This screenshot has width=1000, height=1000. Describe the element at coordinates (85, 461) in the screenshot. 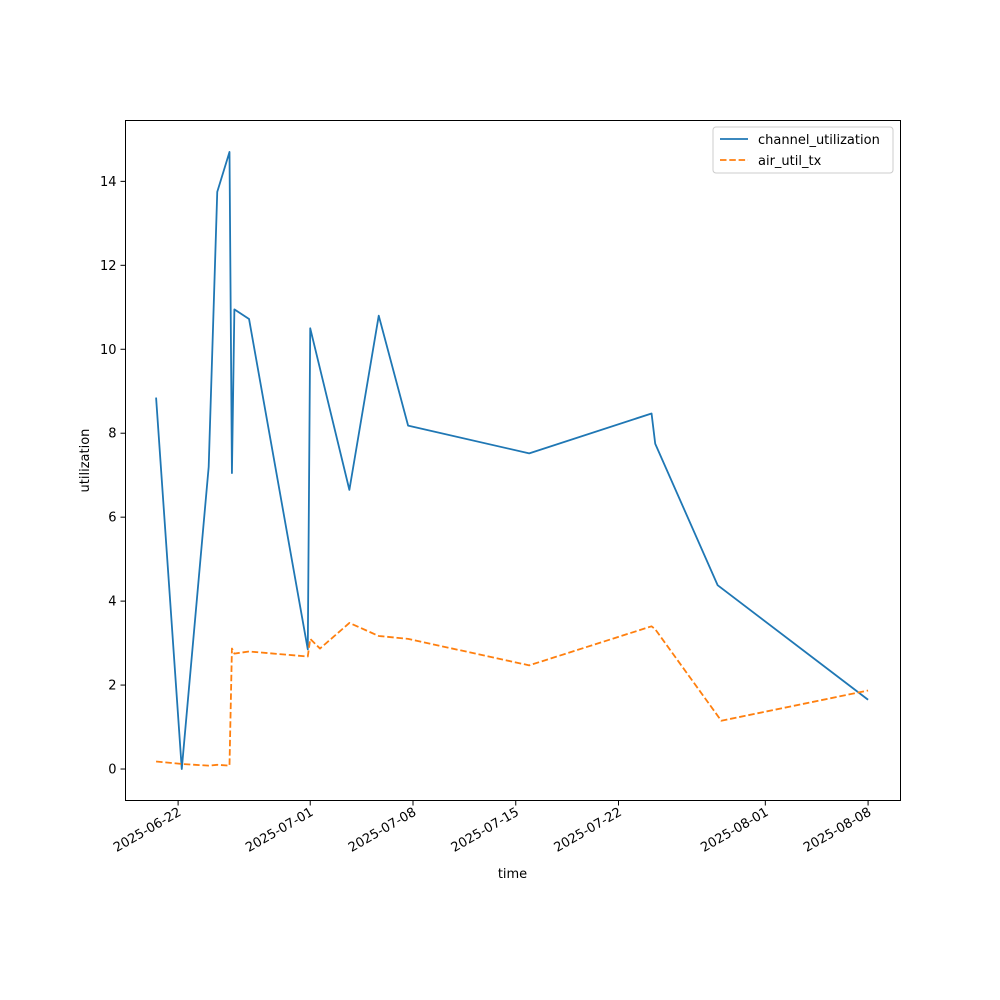

I see `y-axis-title: utilization` at that location.